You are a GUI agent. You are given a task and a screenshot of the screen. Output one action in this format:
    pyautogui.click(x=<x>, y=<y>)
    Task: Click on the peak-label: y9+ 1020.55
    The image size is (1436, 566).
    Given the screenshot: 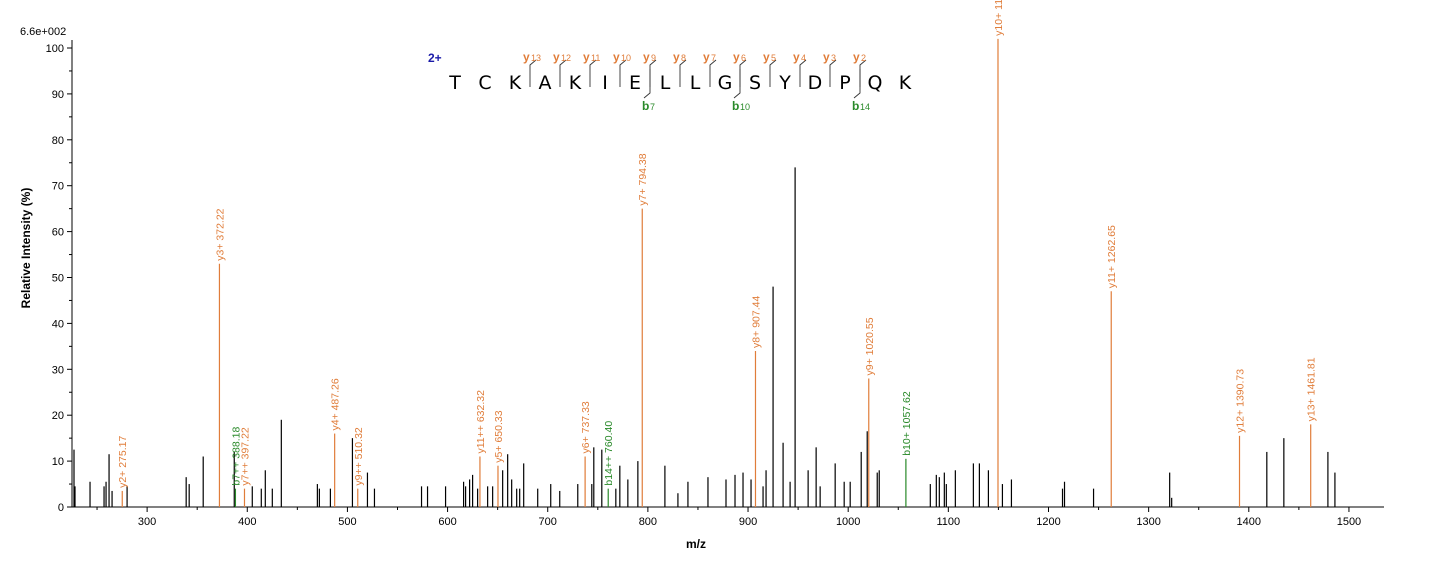 What is the action you would take?
    pyautogui.click(x=870, y=346)
    